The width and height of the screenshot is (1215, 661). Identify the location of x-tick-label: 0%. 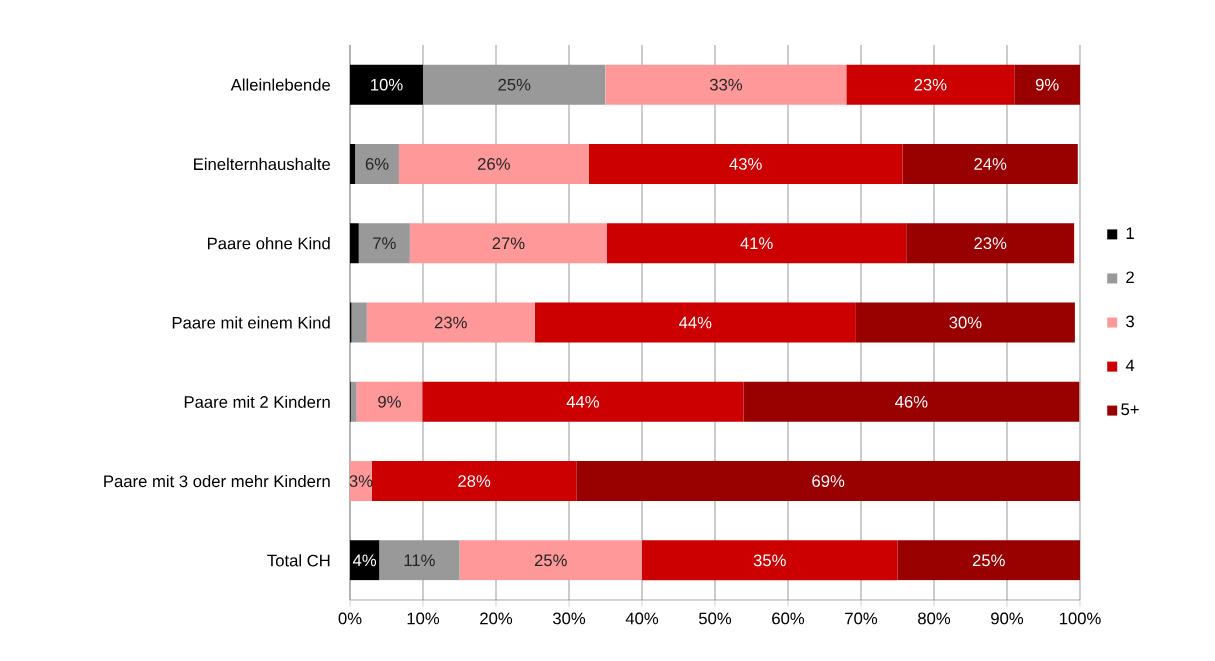
(350, 618).